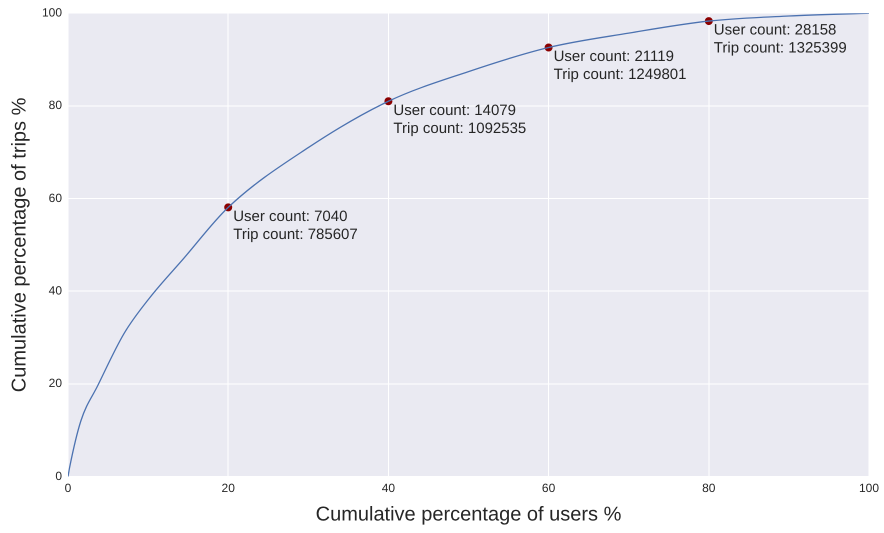 Image resolution: width=884 pixels, height=533 pixels. I want to click on x-tick-label: 40, so click(389, 488).